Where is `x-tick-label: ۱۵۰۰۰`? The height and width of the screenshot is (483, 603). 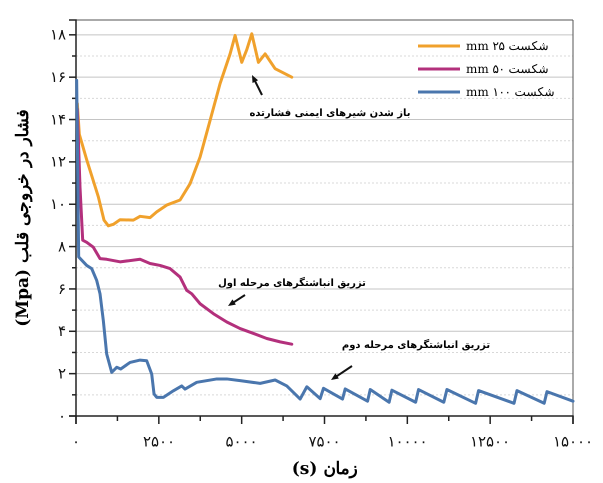
x-tick-label: ۱۵۰۰۰ is located at coordinates (573, 441).